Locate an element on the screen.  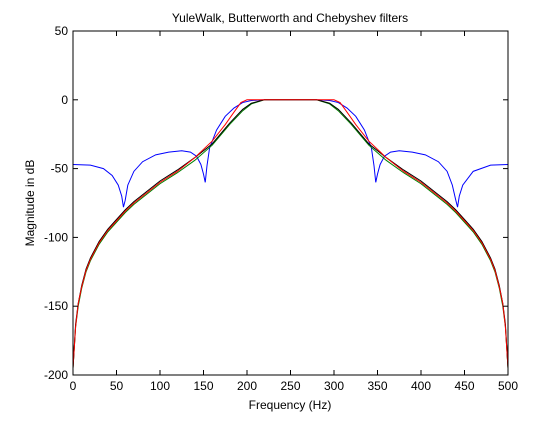
y-tick-label-2: -50 is located at coordinates (60, 169).